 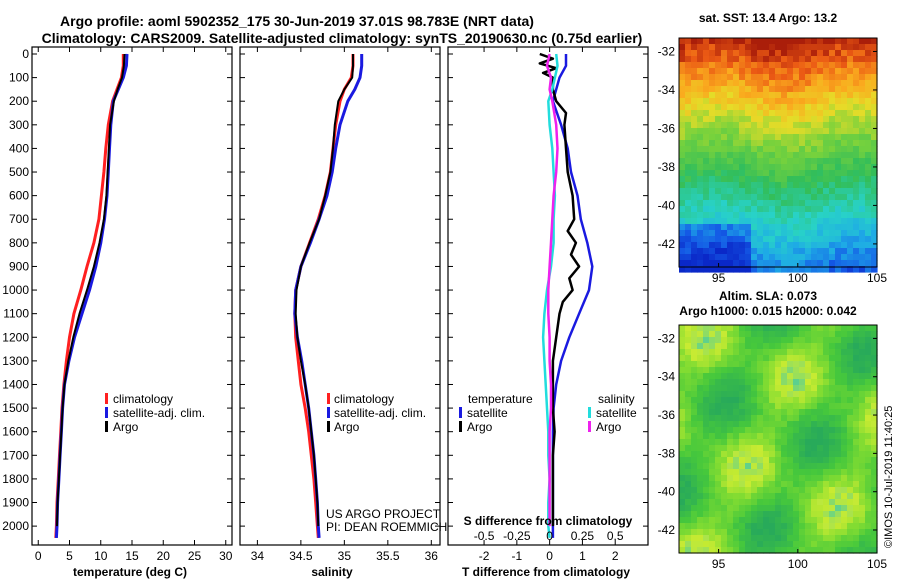 I want to click on legend-label-climatology: climatology, so click(x=143, y=399).